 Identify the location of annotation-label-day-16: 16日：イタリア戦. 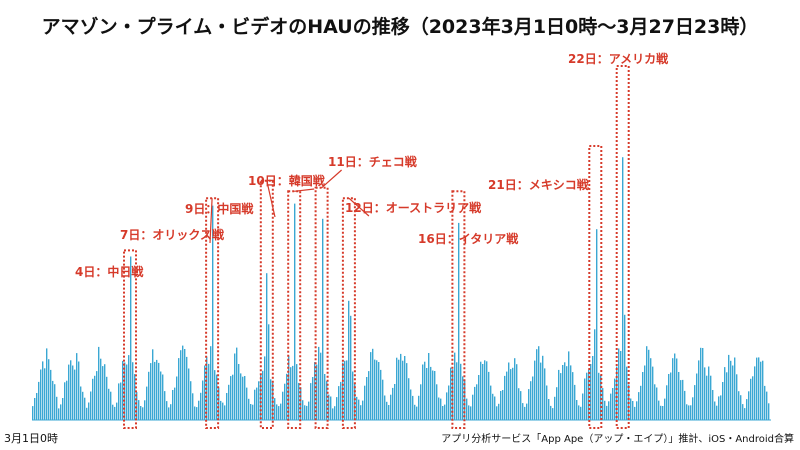
(468, 238).